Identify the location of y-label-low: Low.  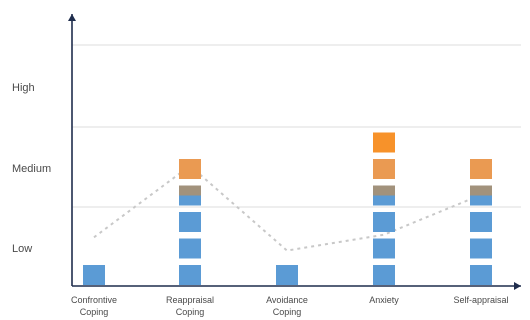
(22, 249).